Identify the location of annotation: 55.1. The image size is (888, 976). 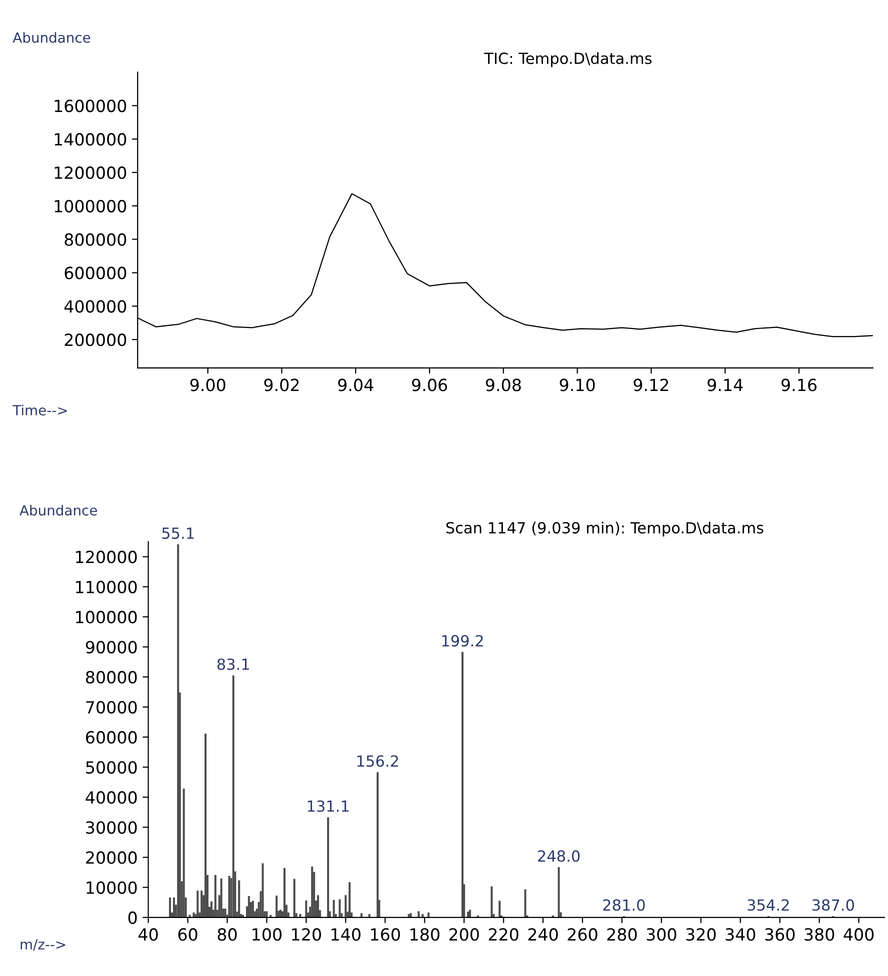
(178, 533).